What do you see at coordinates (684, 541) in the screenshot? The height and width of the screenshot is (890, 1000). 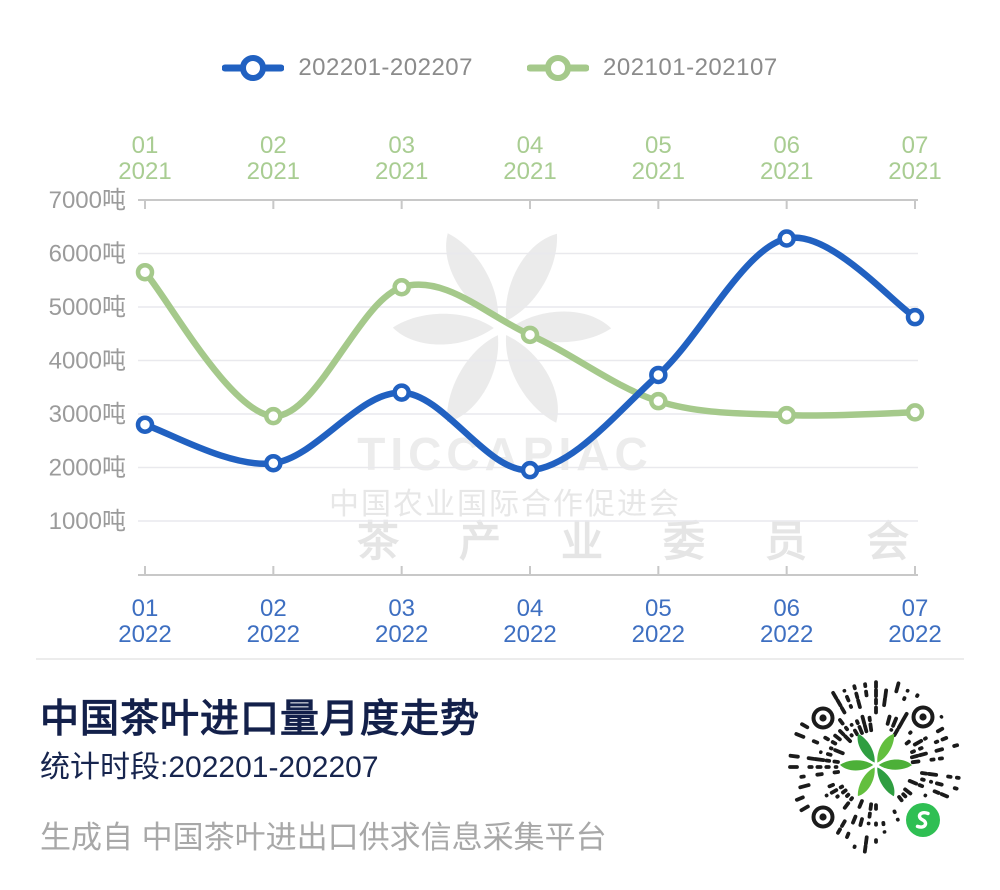 I see `watermark-committee-char: 委` at bounding box center [684, 541].